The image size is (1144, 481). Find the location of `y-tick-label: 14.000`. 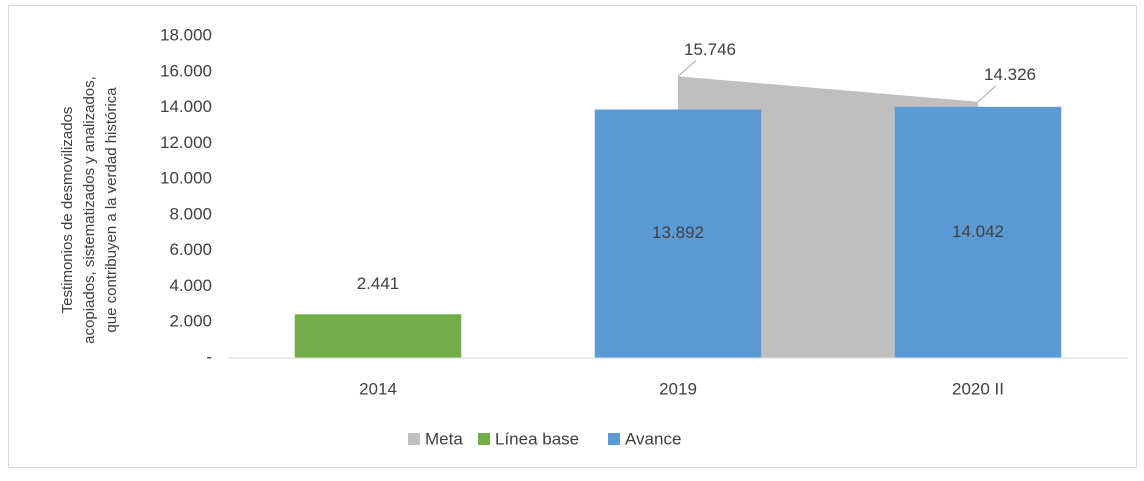

y-tick-label: 14.000 is located at coordinates (186, 106).